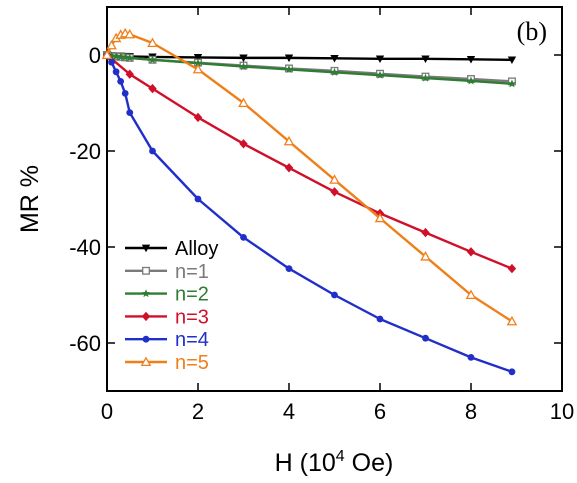 The width and height of the screenshot is (577, 483). I want to click on x-tick-label: 2, so click(198, 411).